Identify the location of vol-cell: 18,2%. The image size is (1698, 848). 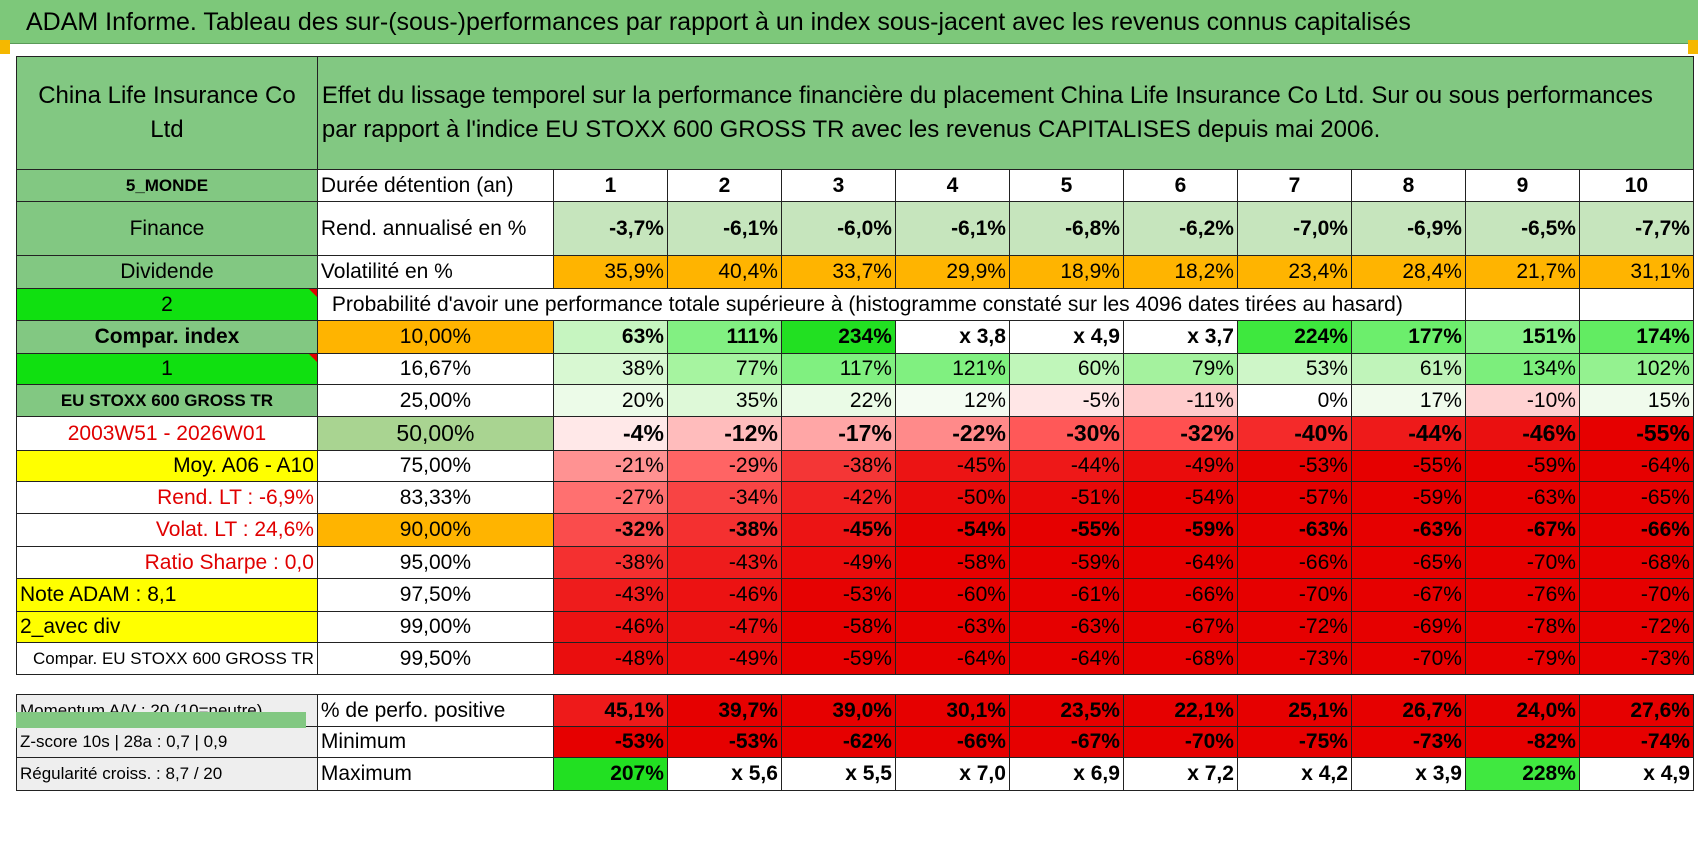
(1180, 272).